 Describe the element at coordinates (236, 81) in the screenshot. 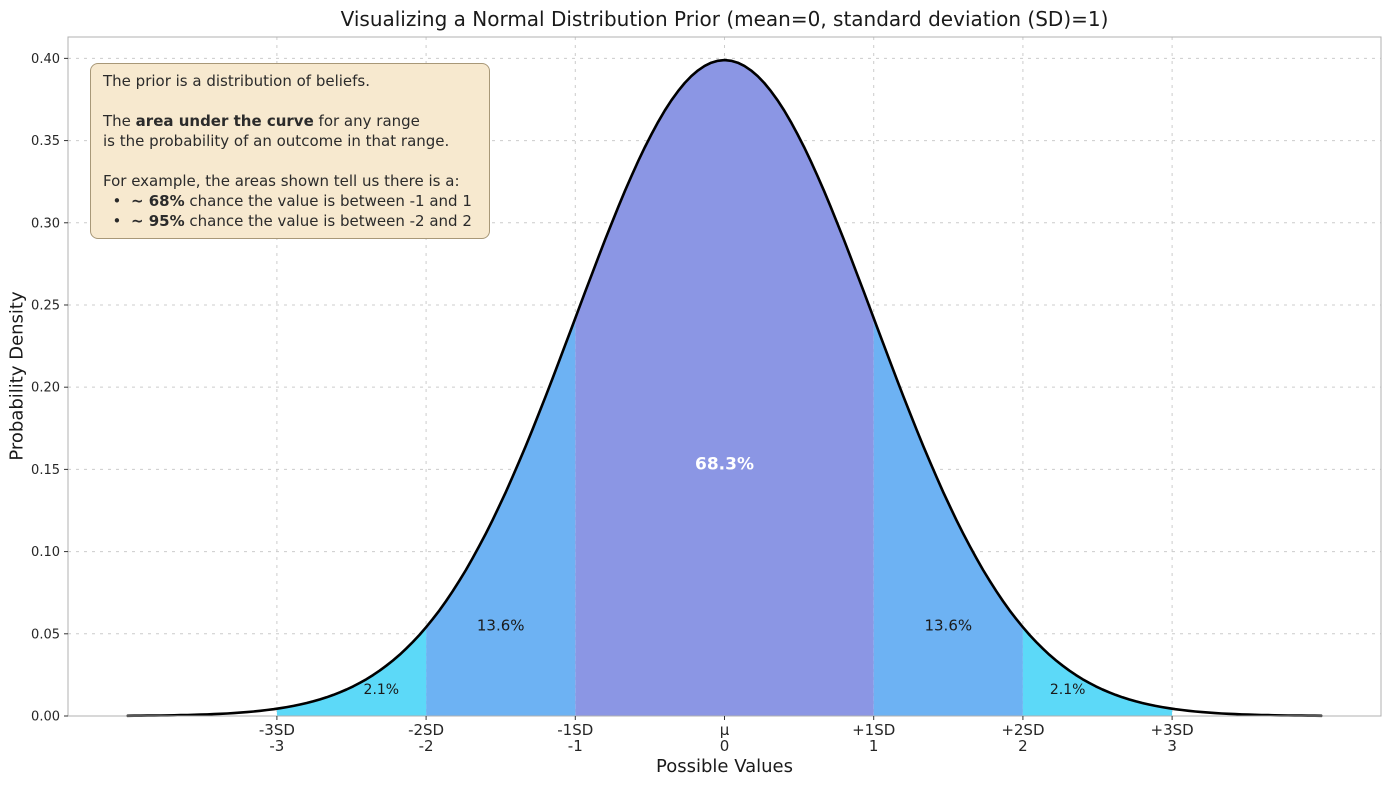

I see `note-text: The prior is a distribution of beliefs.` at that location.